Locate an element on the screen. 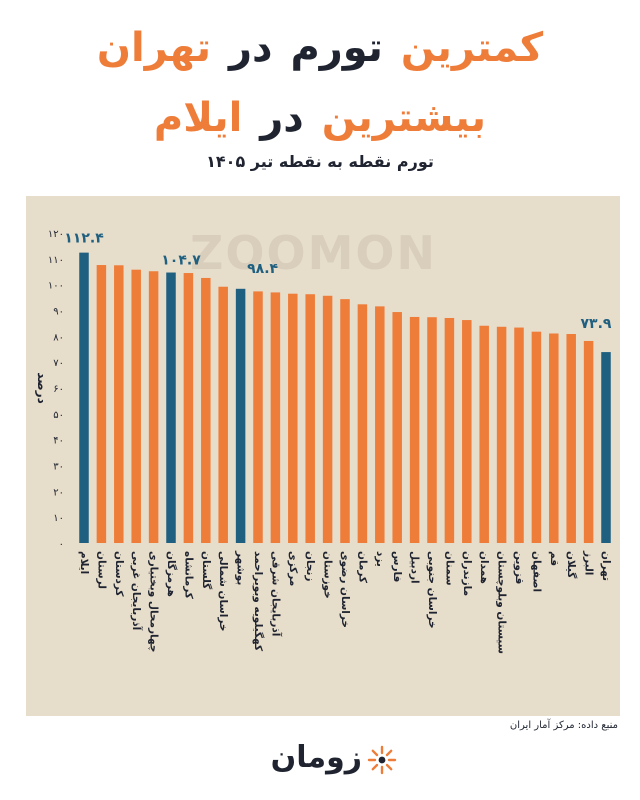 This screenshot has width=640, height=800. category-label: سیستان وبلوچستان is located at coordinates (502, 602).